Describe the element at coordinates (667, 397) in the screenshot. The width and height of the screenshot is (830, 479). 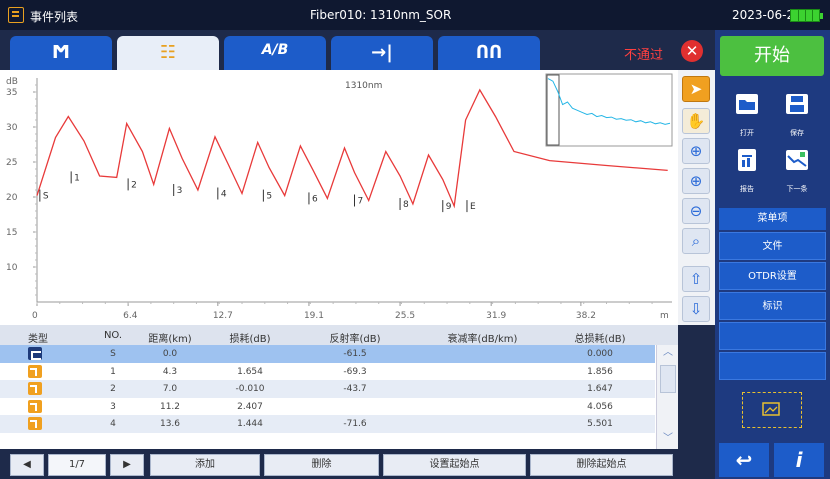
I see `table-scrollbar: ︿ ﹀` at that location.